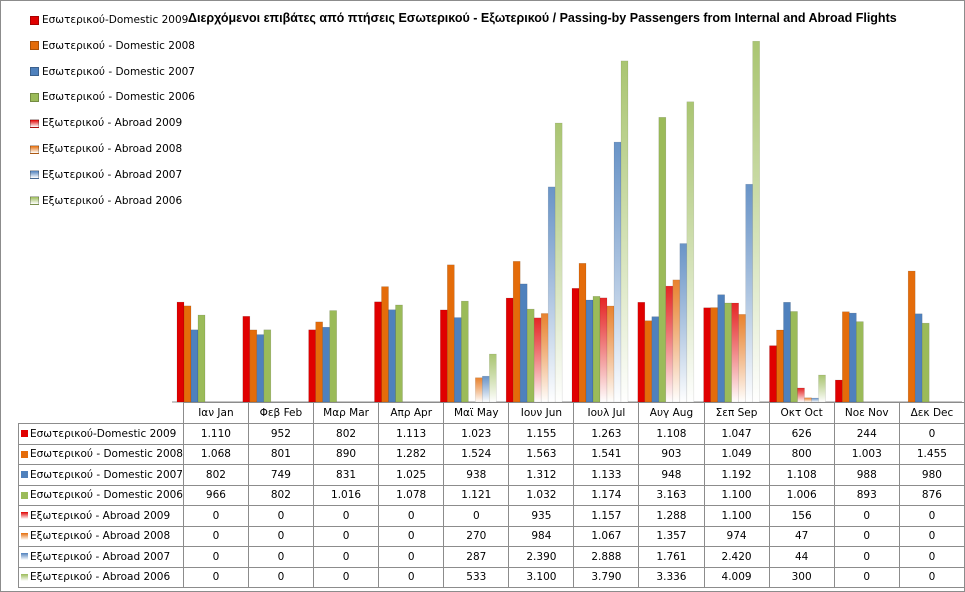 The height and width of the screenshot is (592, 965). I want to click on data-label: 1.133, so click(606, 475).